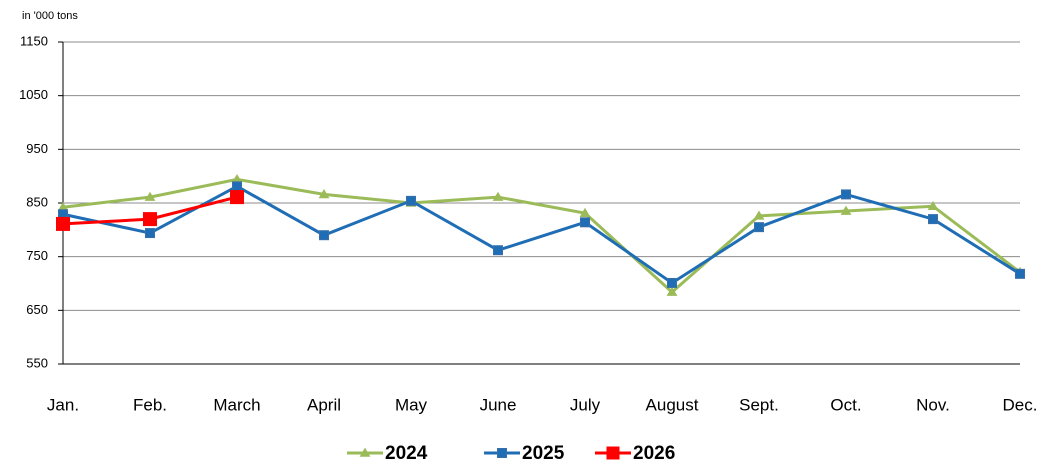 The height and width of the screenshot is (472, 1039). What do you see at coordinates (543, 453) in the screenshot?
I see `legend-label: 2025` at bounding box center [543, 453].